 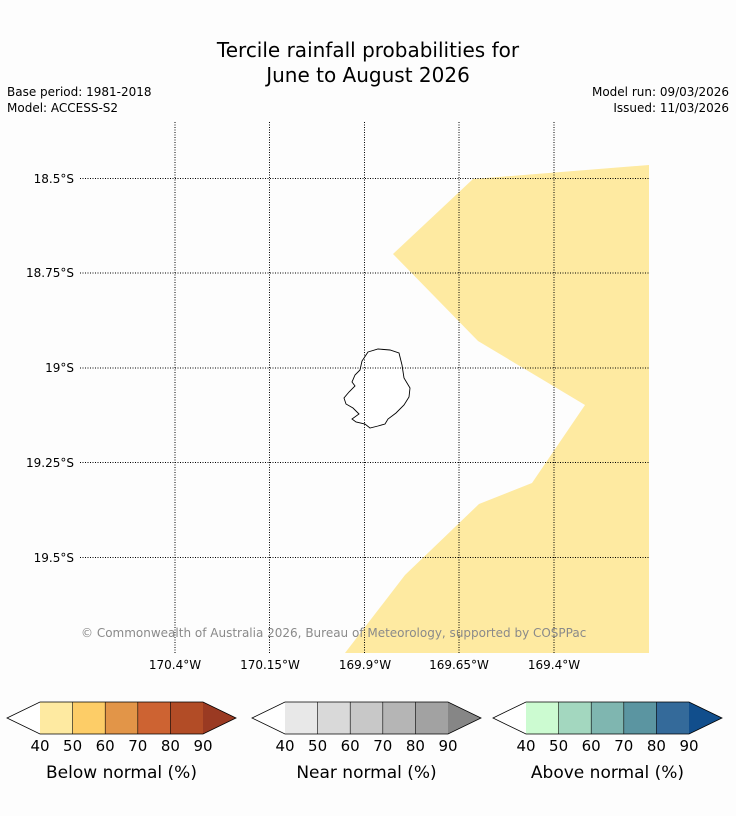 What do you see at coordinates (607, 742) in the screenshot?
I see `legend-colorbar: 40 50 60 70 80 90 Above normal (%)` at bounding box center [607, 742].